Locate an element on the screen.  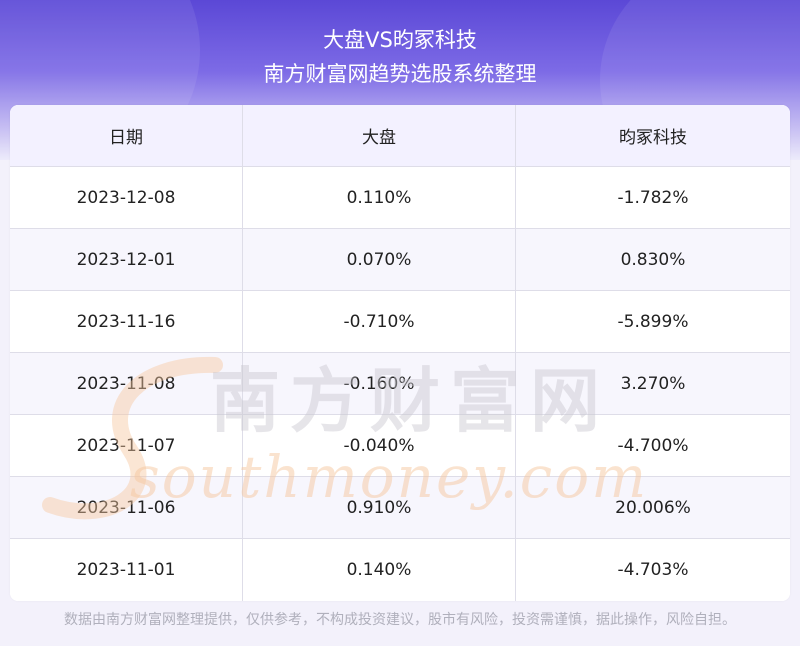
table-header-row: 日期 大盘 昀冢科技 is located at coordinates (400, 136).